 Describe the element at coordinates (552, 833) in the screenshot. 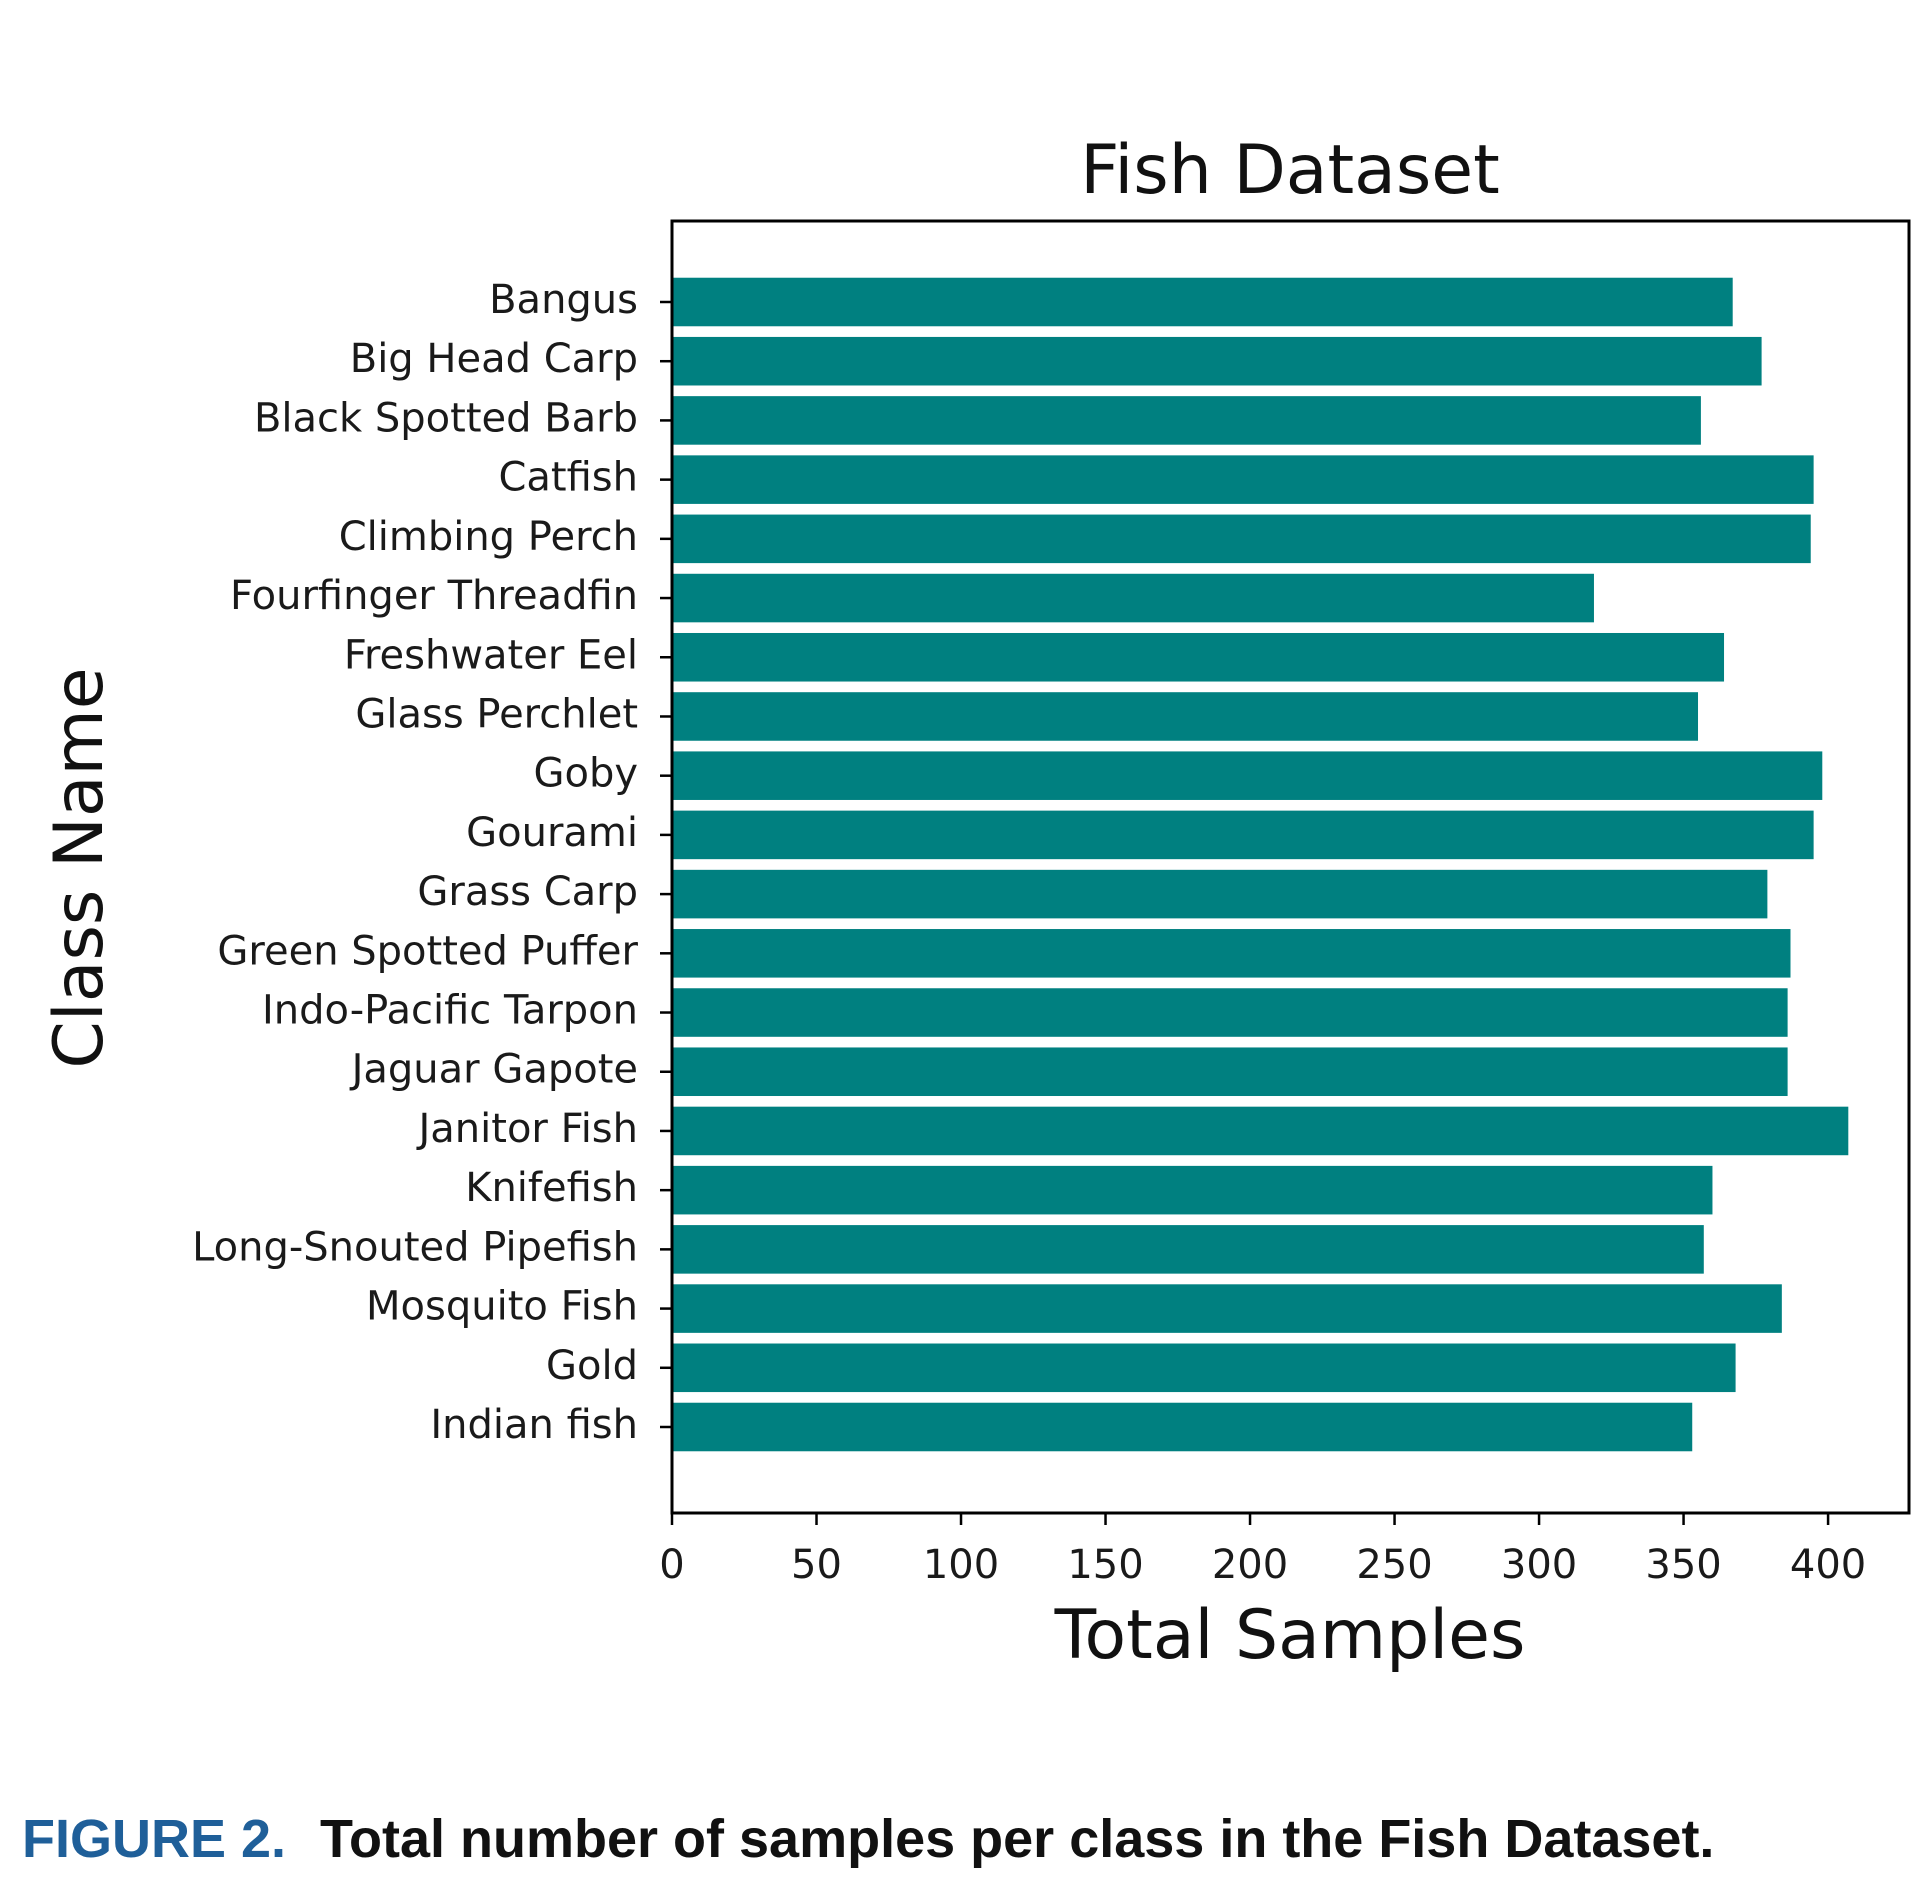

I see `y-tick-label: Gourami` at that location.